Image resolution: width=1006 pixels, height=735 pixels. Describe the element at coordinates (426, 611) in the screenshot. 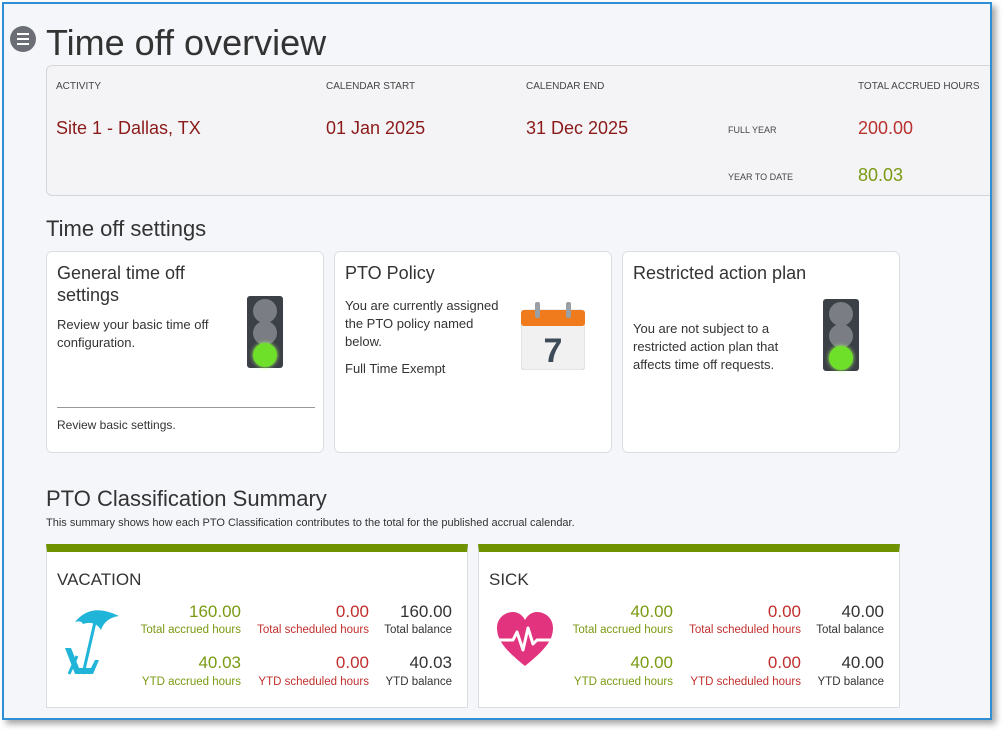

I see `total-balance-value: 160.00` at that location.